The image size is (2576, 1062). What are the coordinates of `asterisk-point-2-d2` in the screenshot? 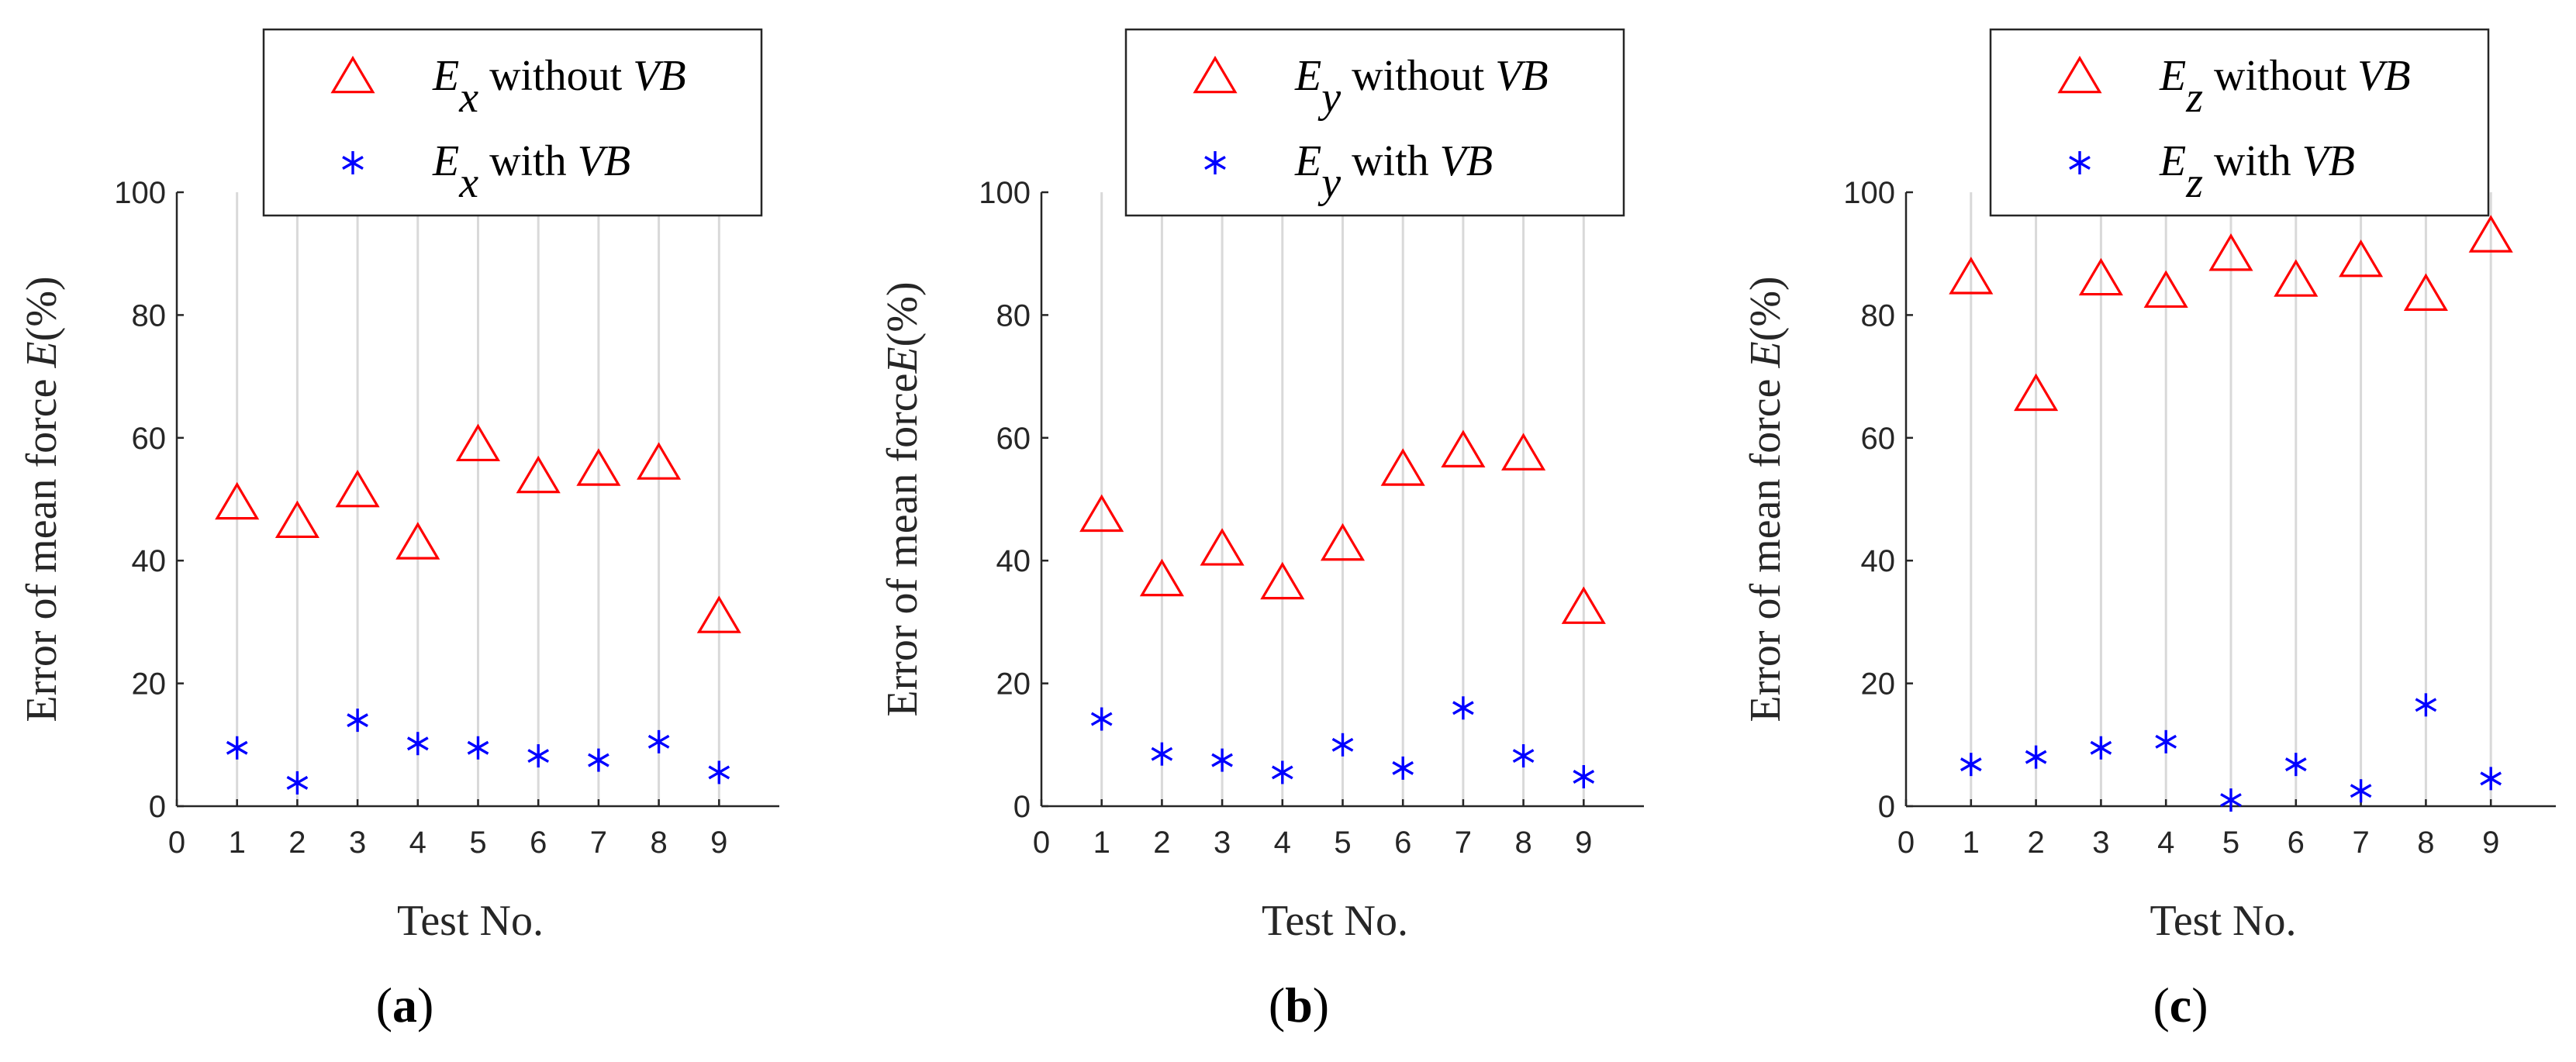 It's located at (297, 782).